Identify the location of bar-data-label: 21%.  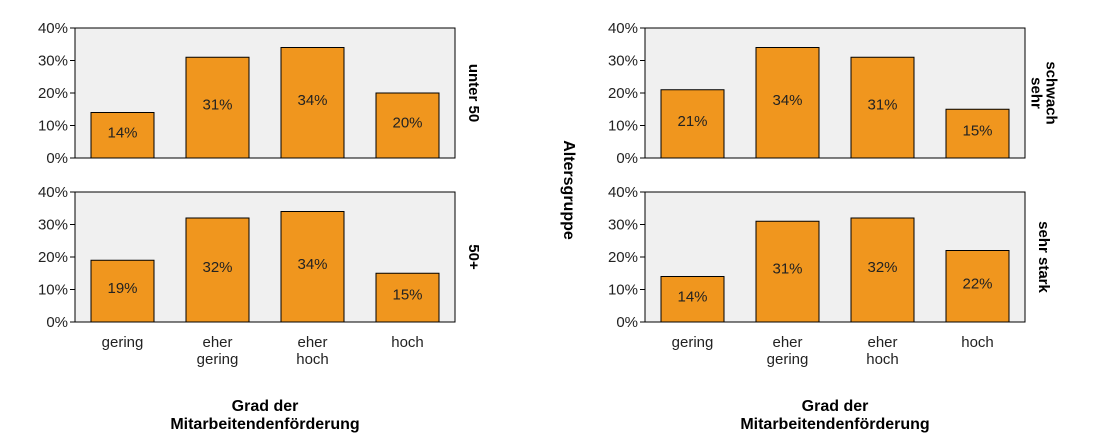
(692, 121).